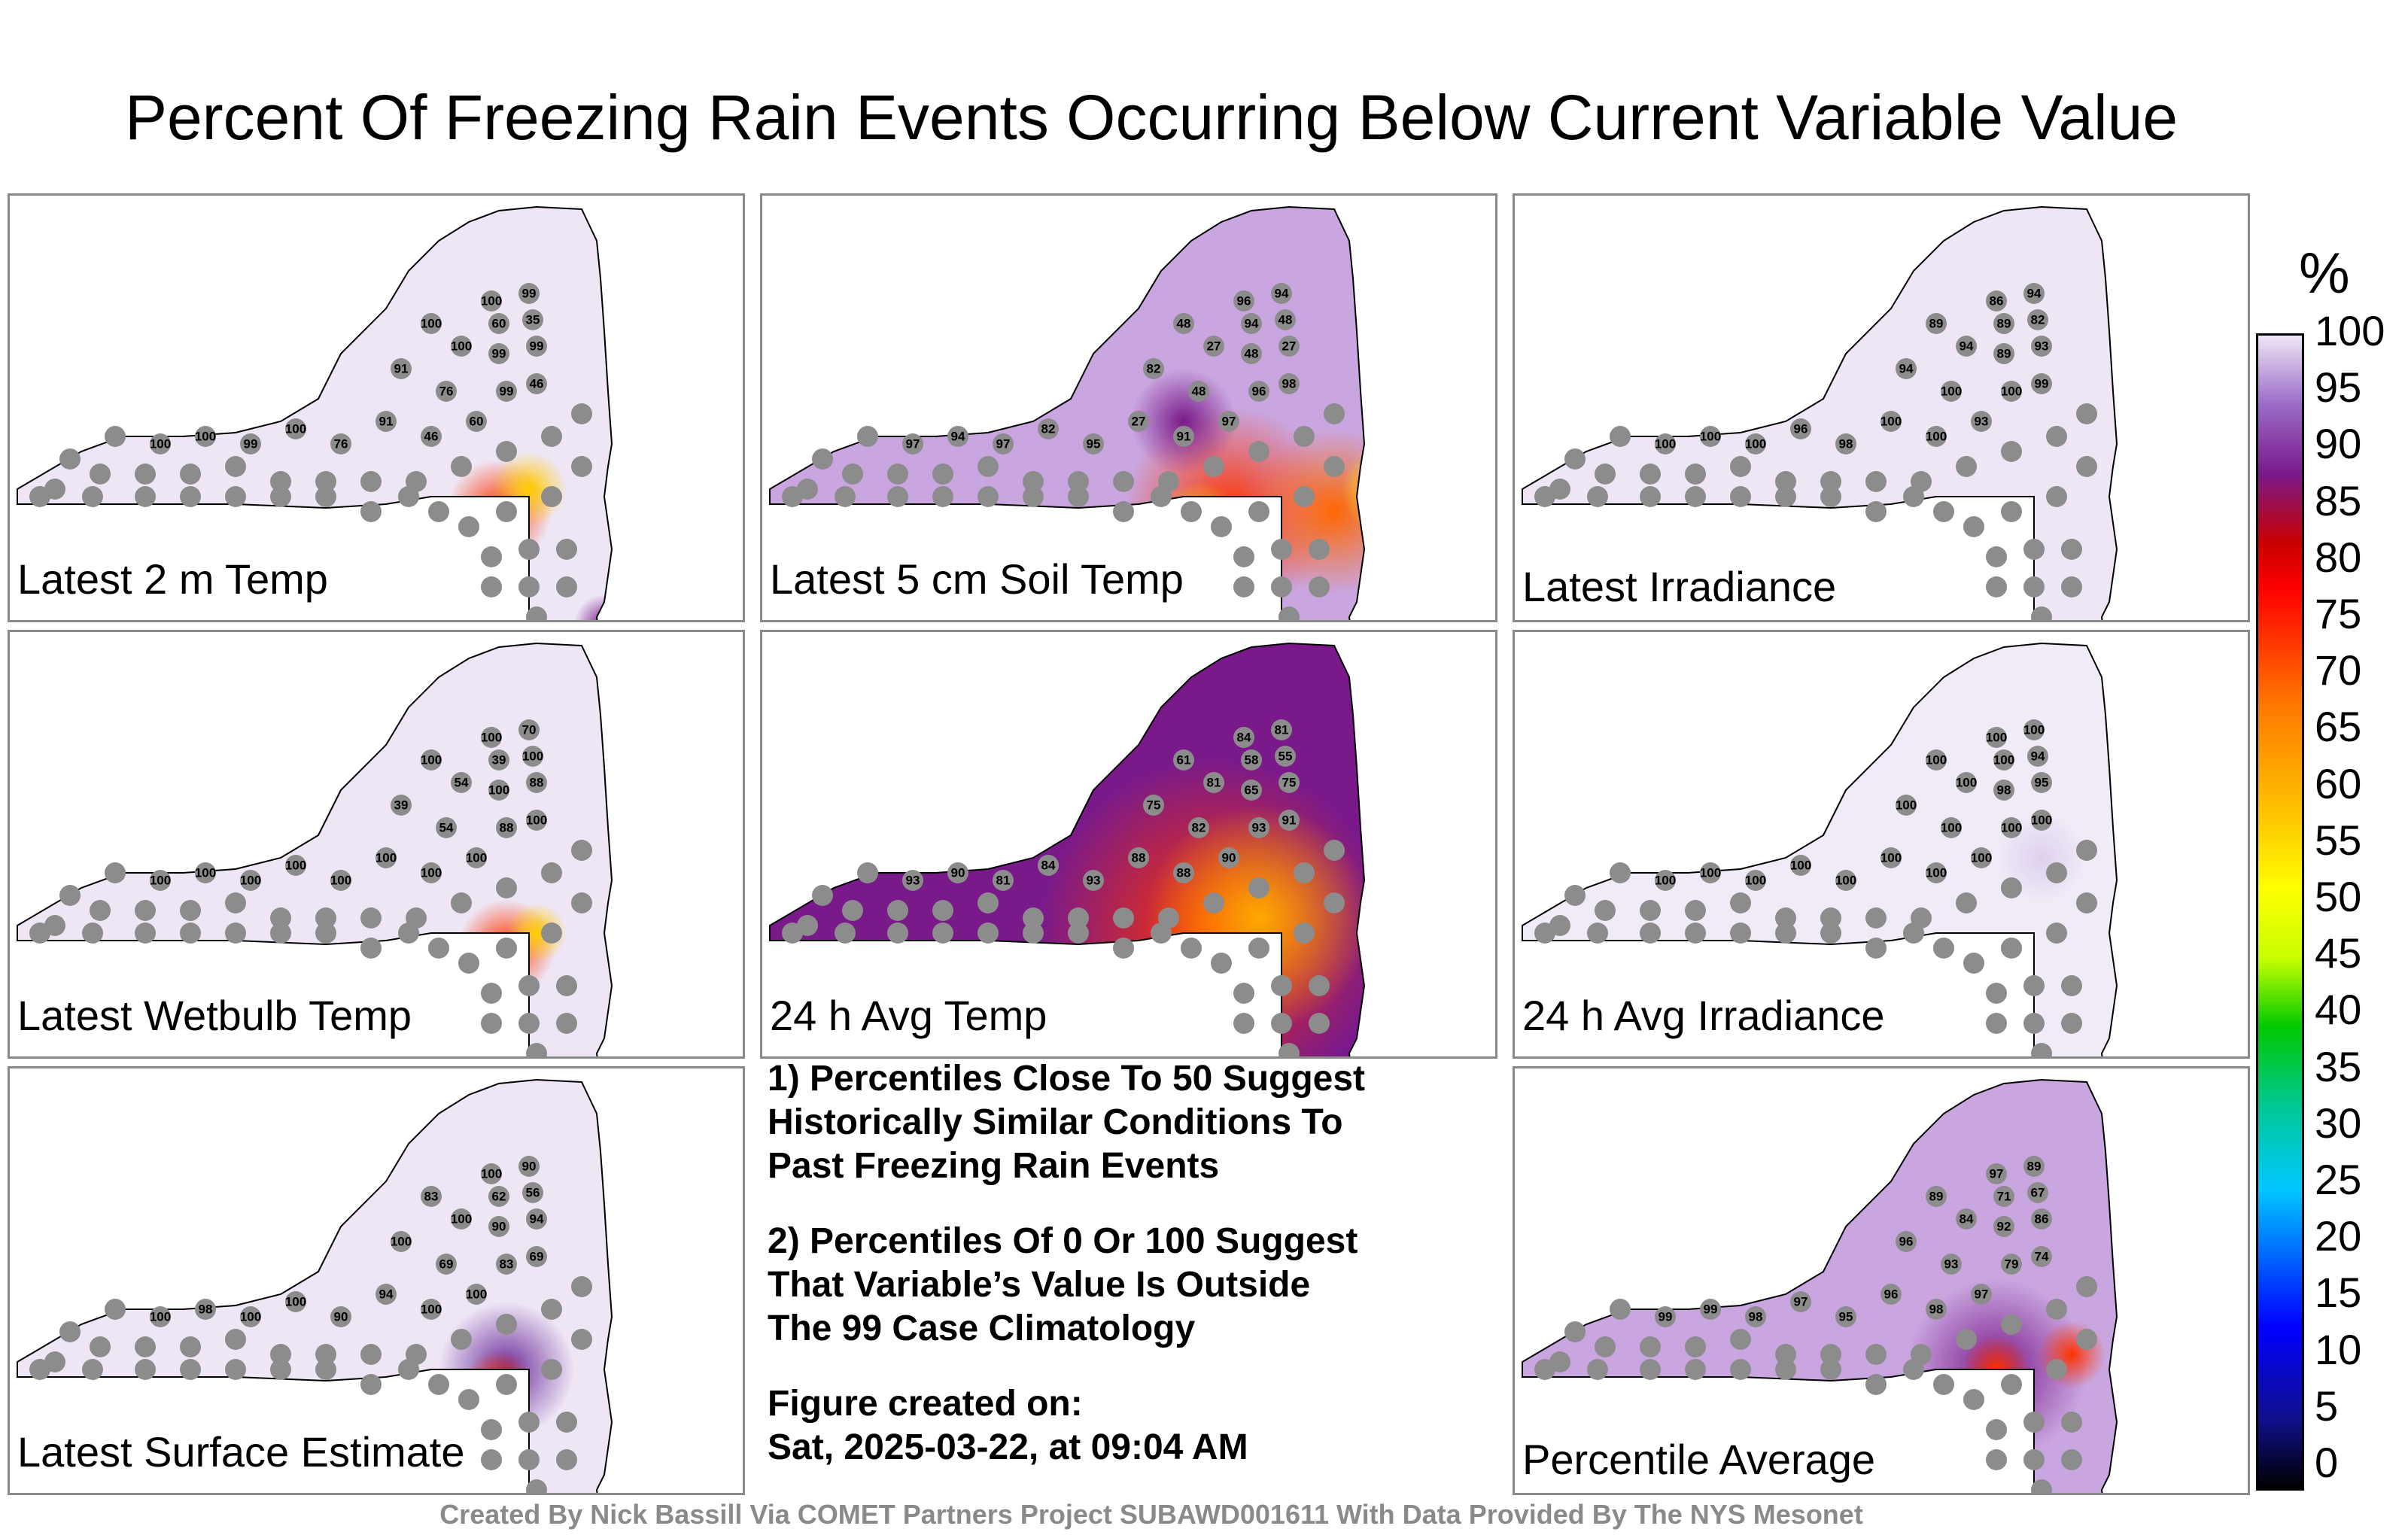 The width and height of the screenshot is (2408, 1535). Describe the element at coordinates (498, 323) in the screenshot. I see `station-marker: 60` at that location.